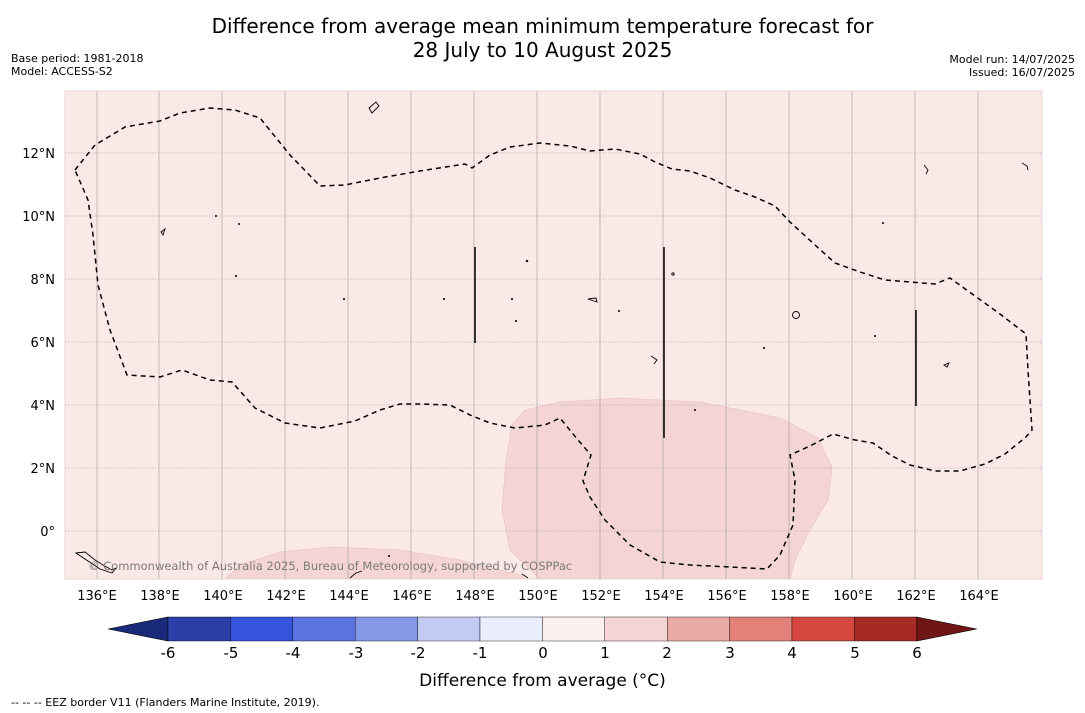 This screenshot has height=713, width=1085. I want to click on lon-label: 162°E, so click(916, 596).